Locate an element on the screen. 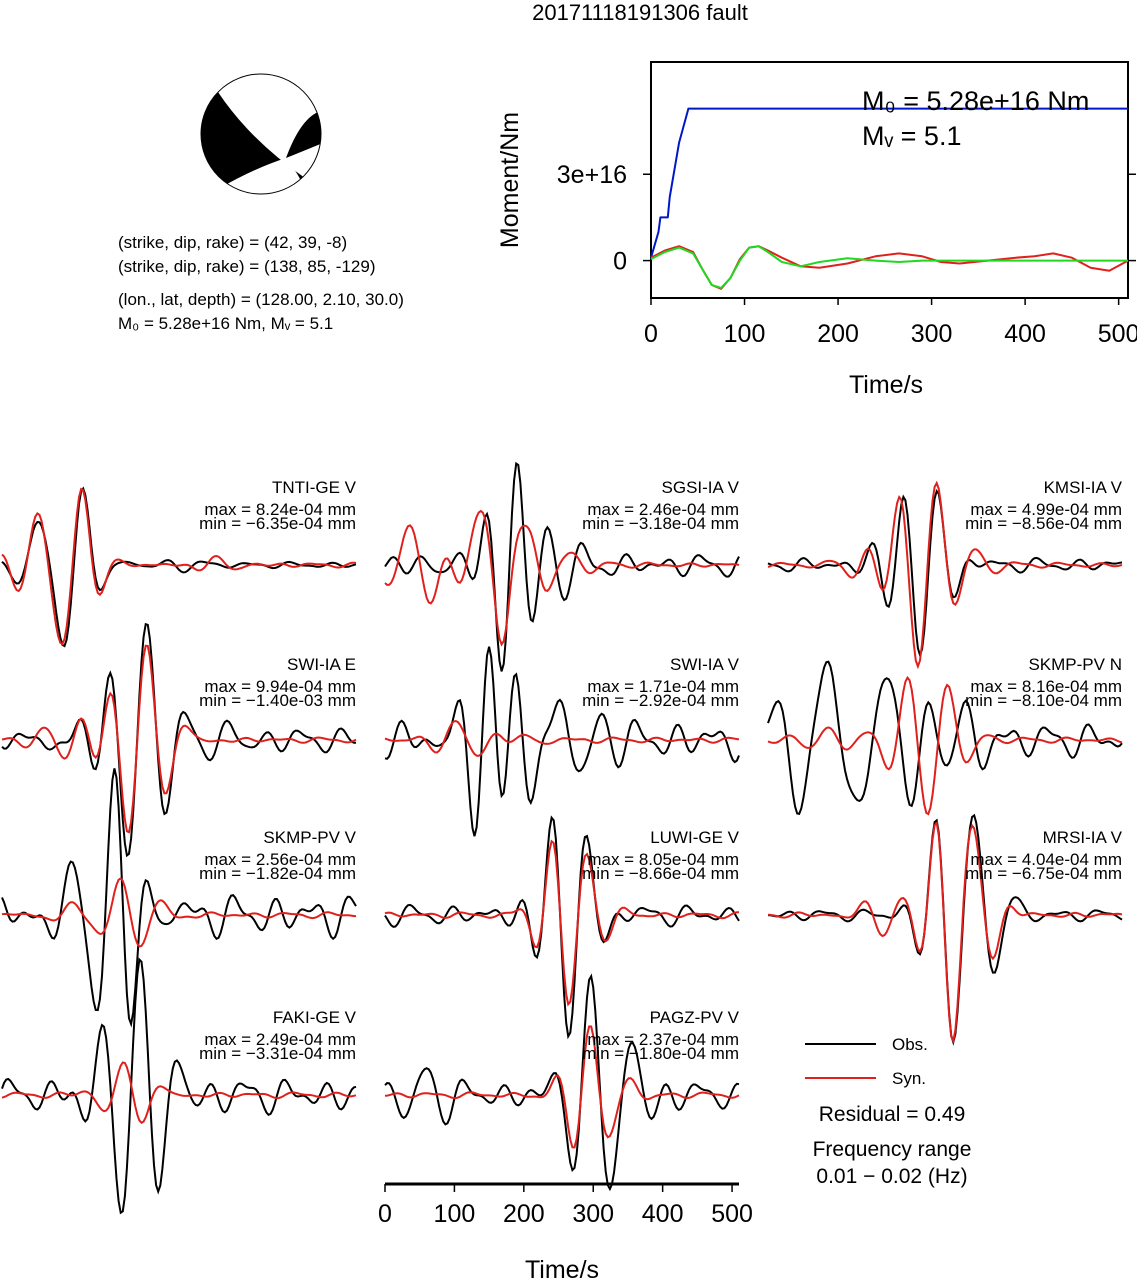  station-name: MRSI-IA V is located at coordinates (1083, 837).